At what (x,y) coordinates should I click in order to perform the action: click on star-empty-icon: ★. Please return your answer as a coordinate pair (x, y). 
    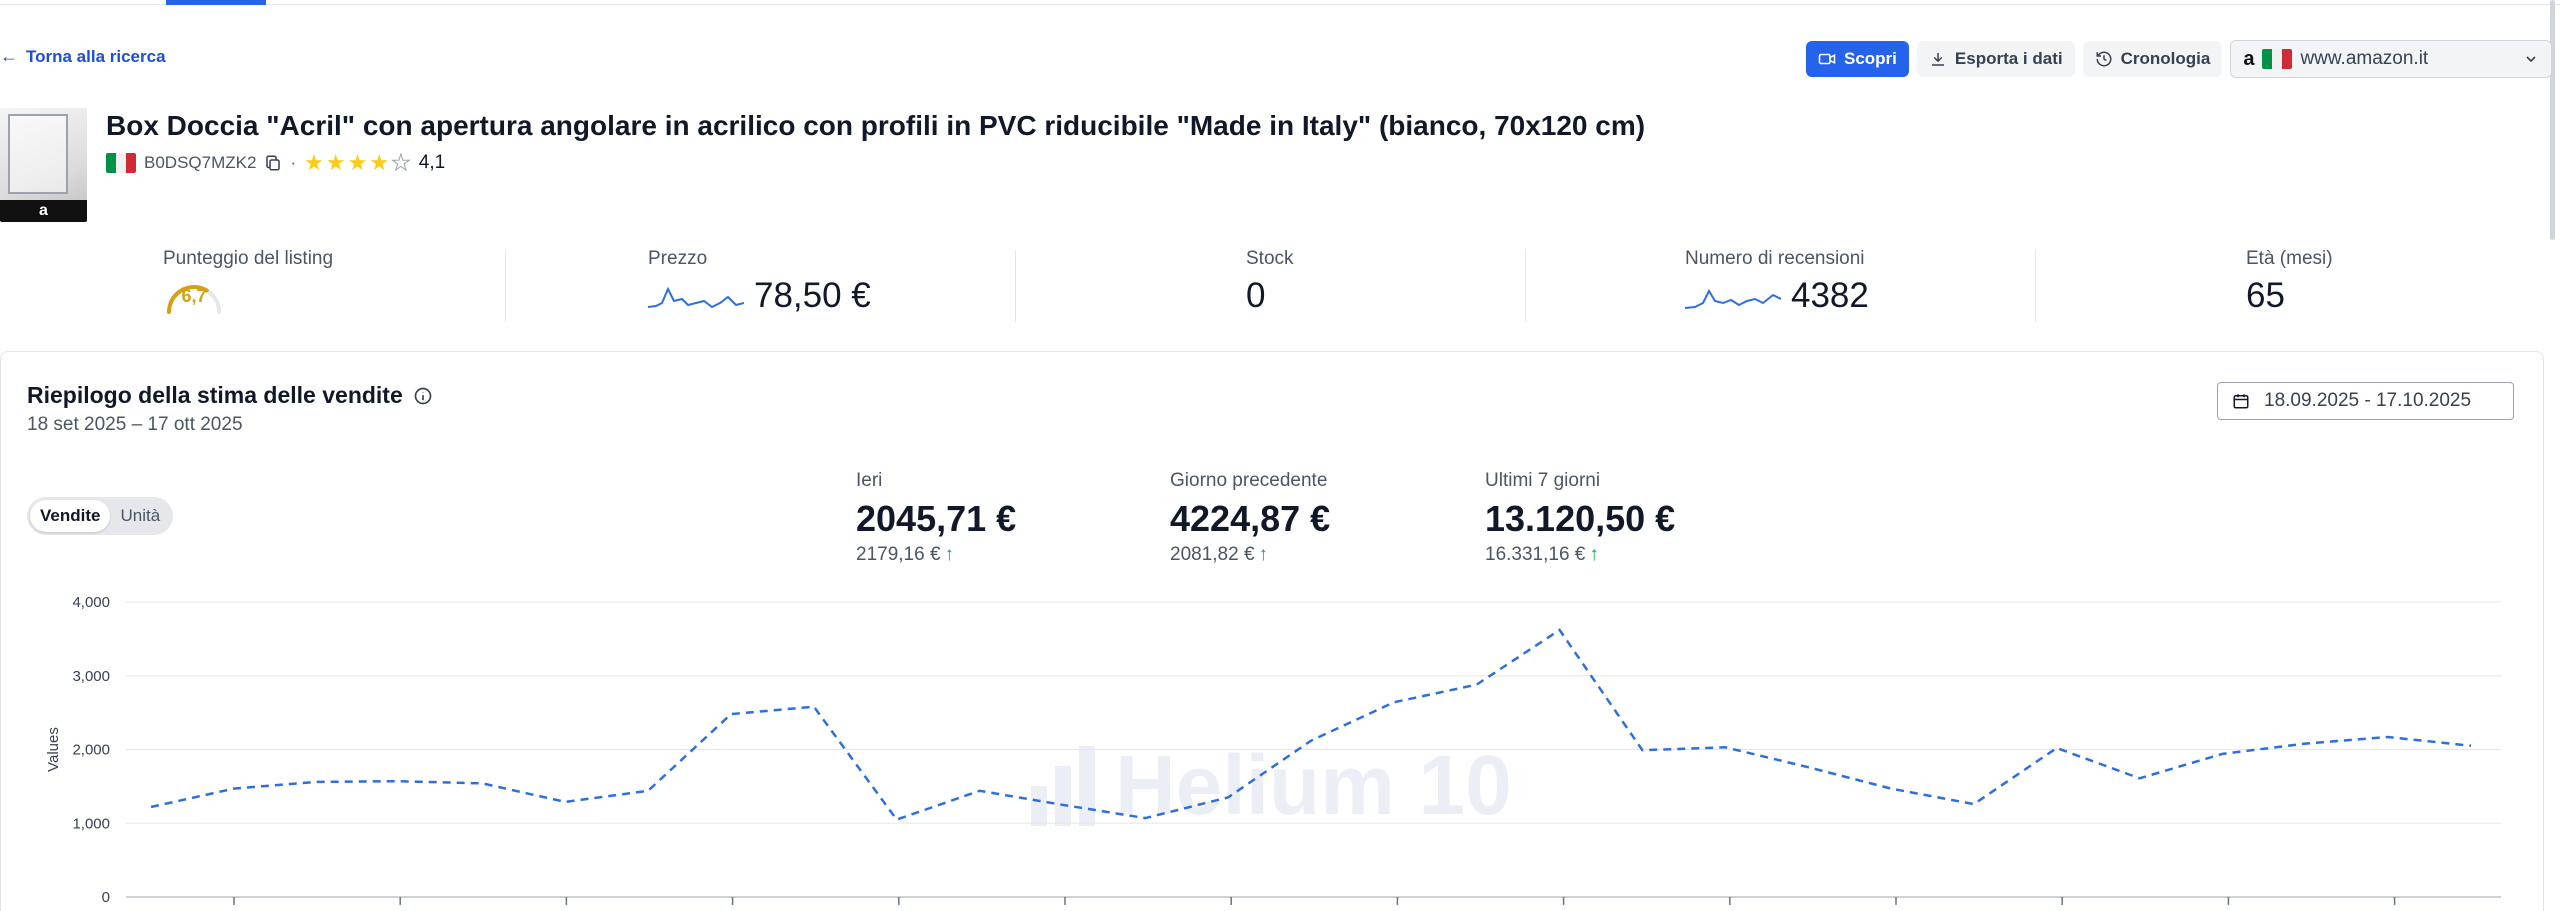
    Looking at the image, I should click on (401, 162).